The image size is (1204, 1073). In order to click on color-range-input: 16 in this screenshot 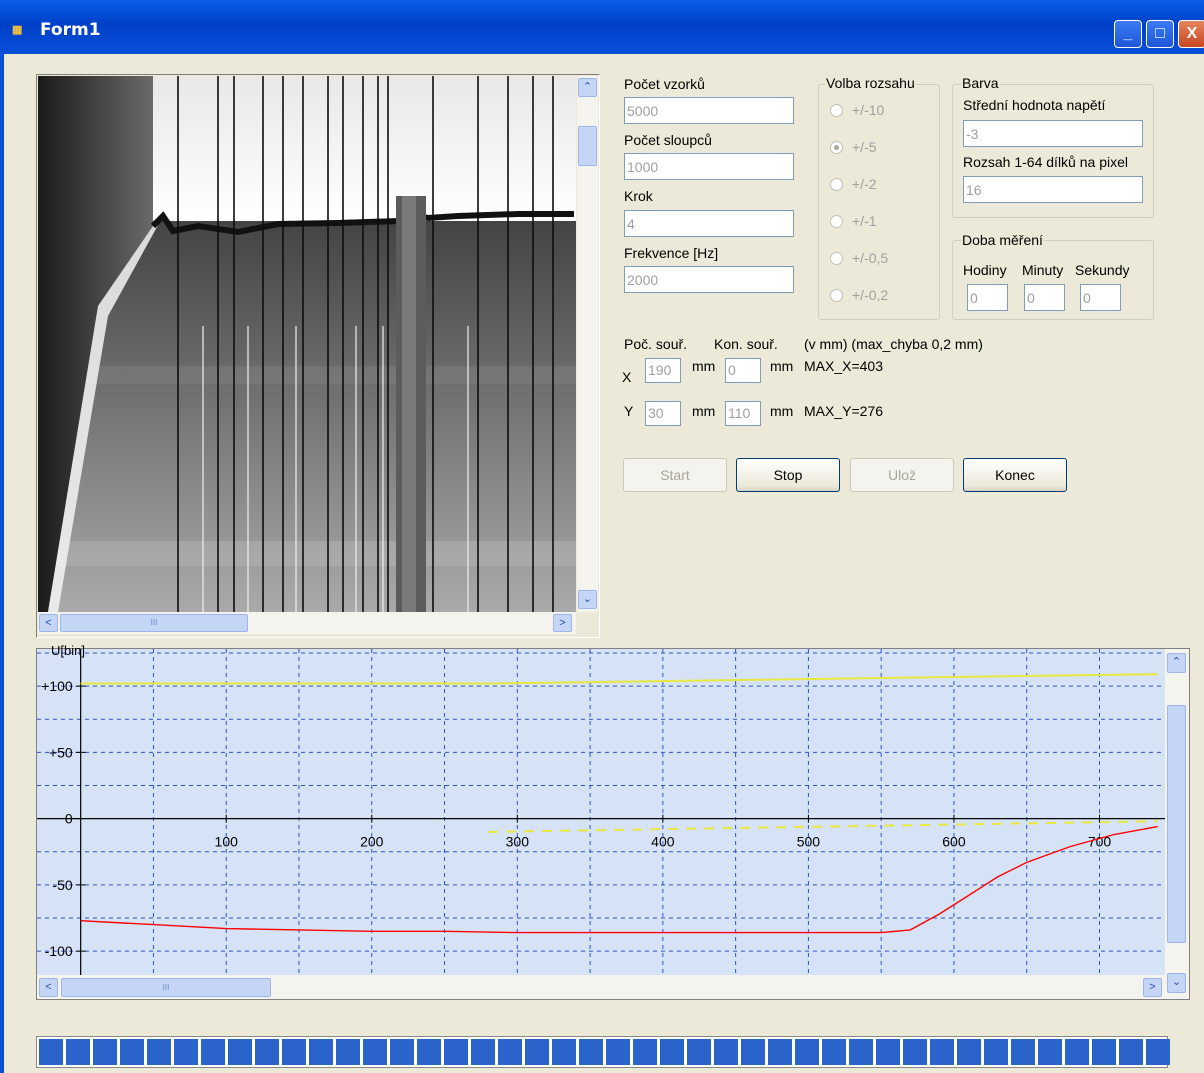, I will do `click(1053, 189)`.